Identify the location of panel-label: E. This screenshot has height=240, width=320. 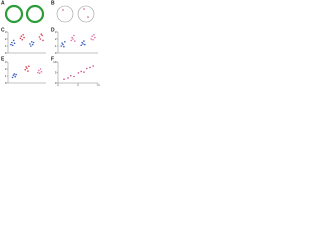
(3, 59).